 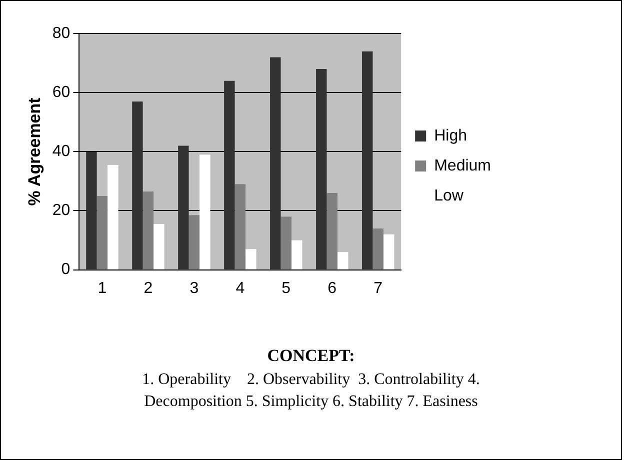 I want to click on y-tick-label: 80, so click(x=61, y=33).